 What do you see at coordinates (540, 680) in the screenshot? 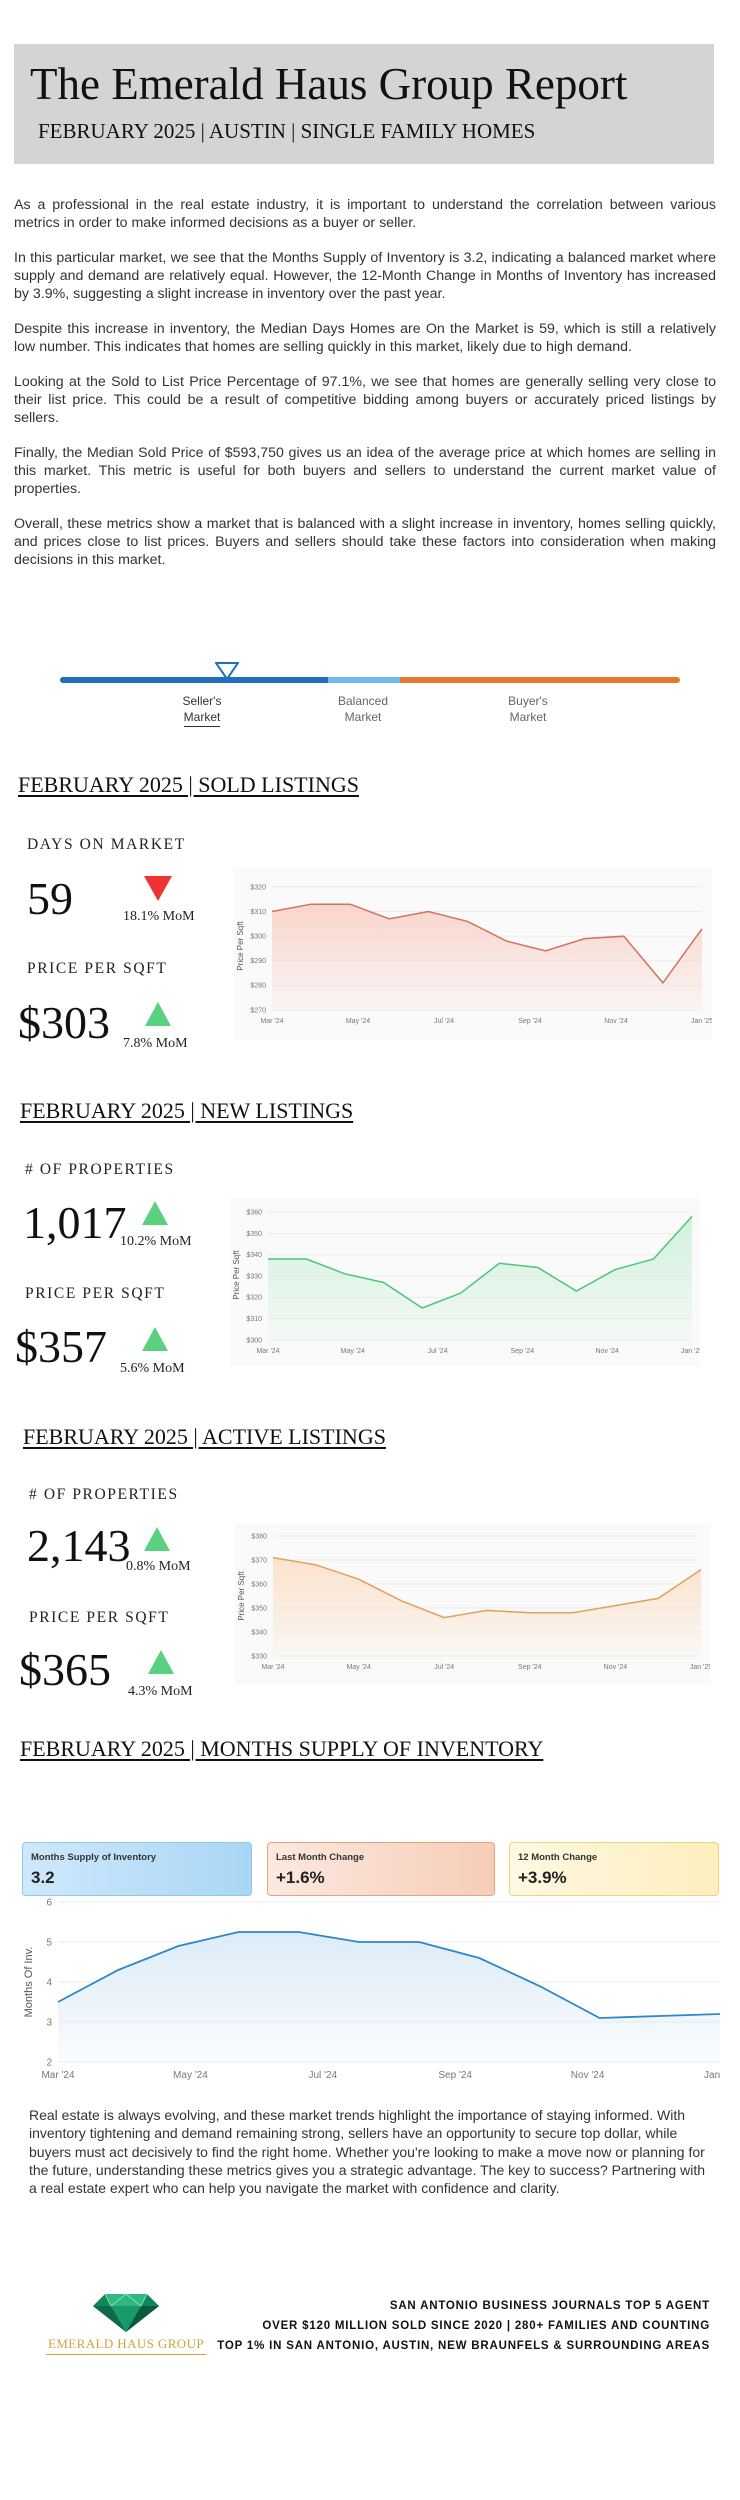
I see `buyers-market-segment` at bounding box center [540, 680].